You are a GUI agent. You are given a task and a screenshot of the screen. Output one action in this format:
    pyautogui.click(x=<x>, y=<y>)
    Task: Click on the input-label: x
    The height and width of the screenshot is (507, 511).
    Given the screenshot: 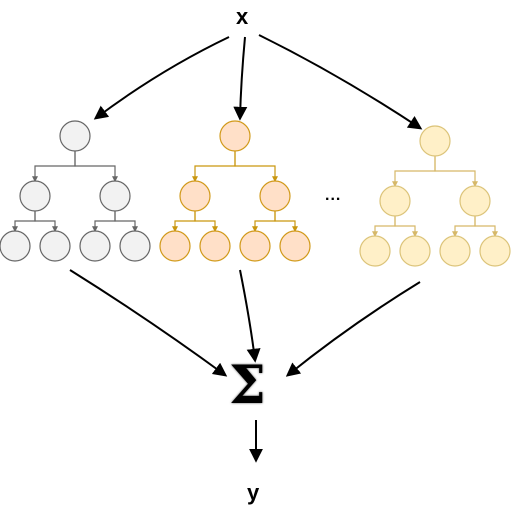 What is the action you would take?
    pyautogui.click(x=242, y=16)
    